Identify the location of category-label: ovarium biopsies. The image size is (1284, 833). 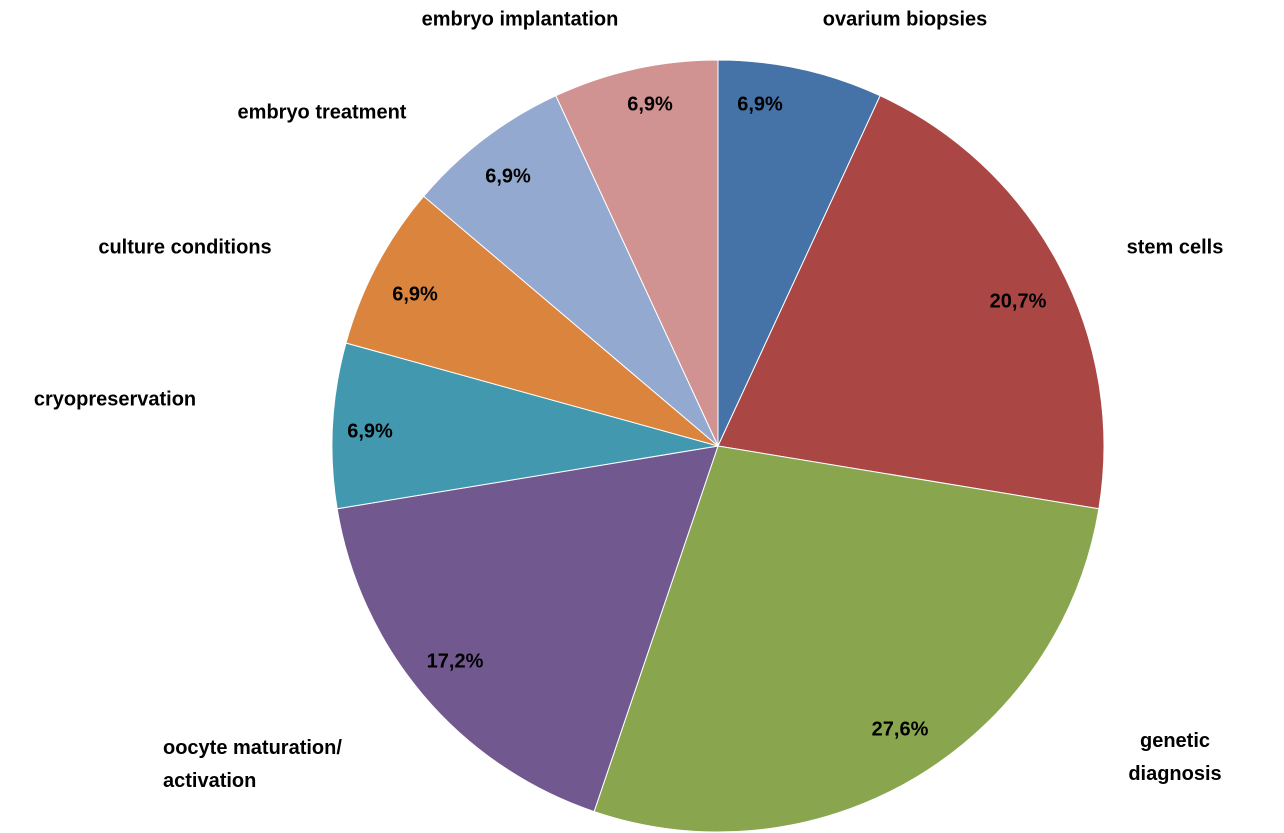
(905, 19).